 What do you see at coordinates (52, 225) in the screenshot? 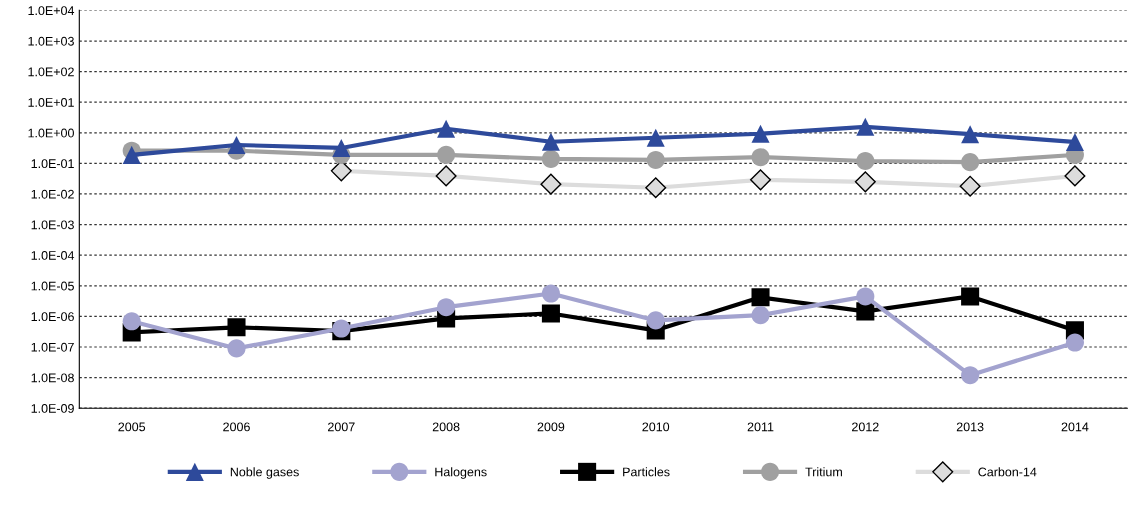
I see `y-tick-label: 1.0E-03` at bounding box center [52, 225].